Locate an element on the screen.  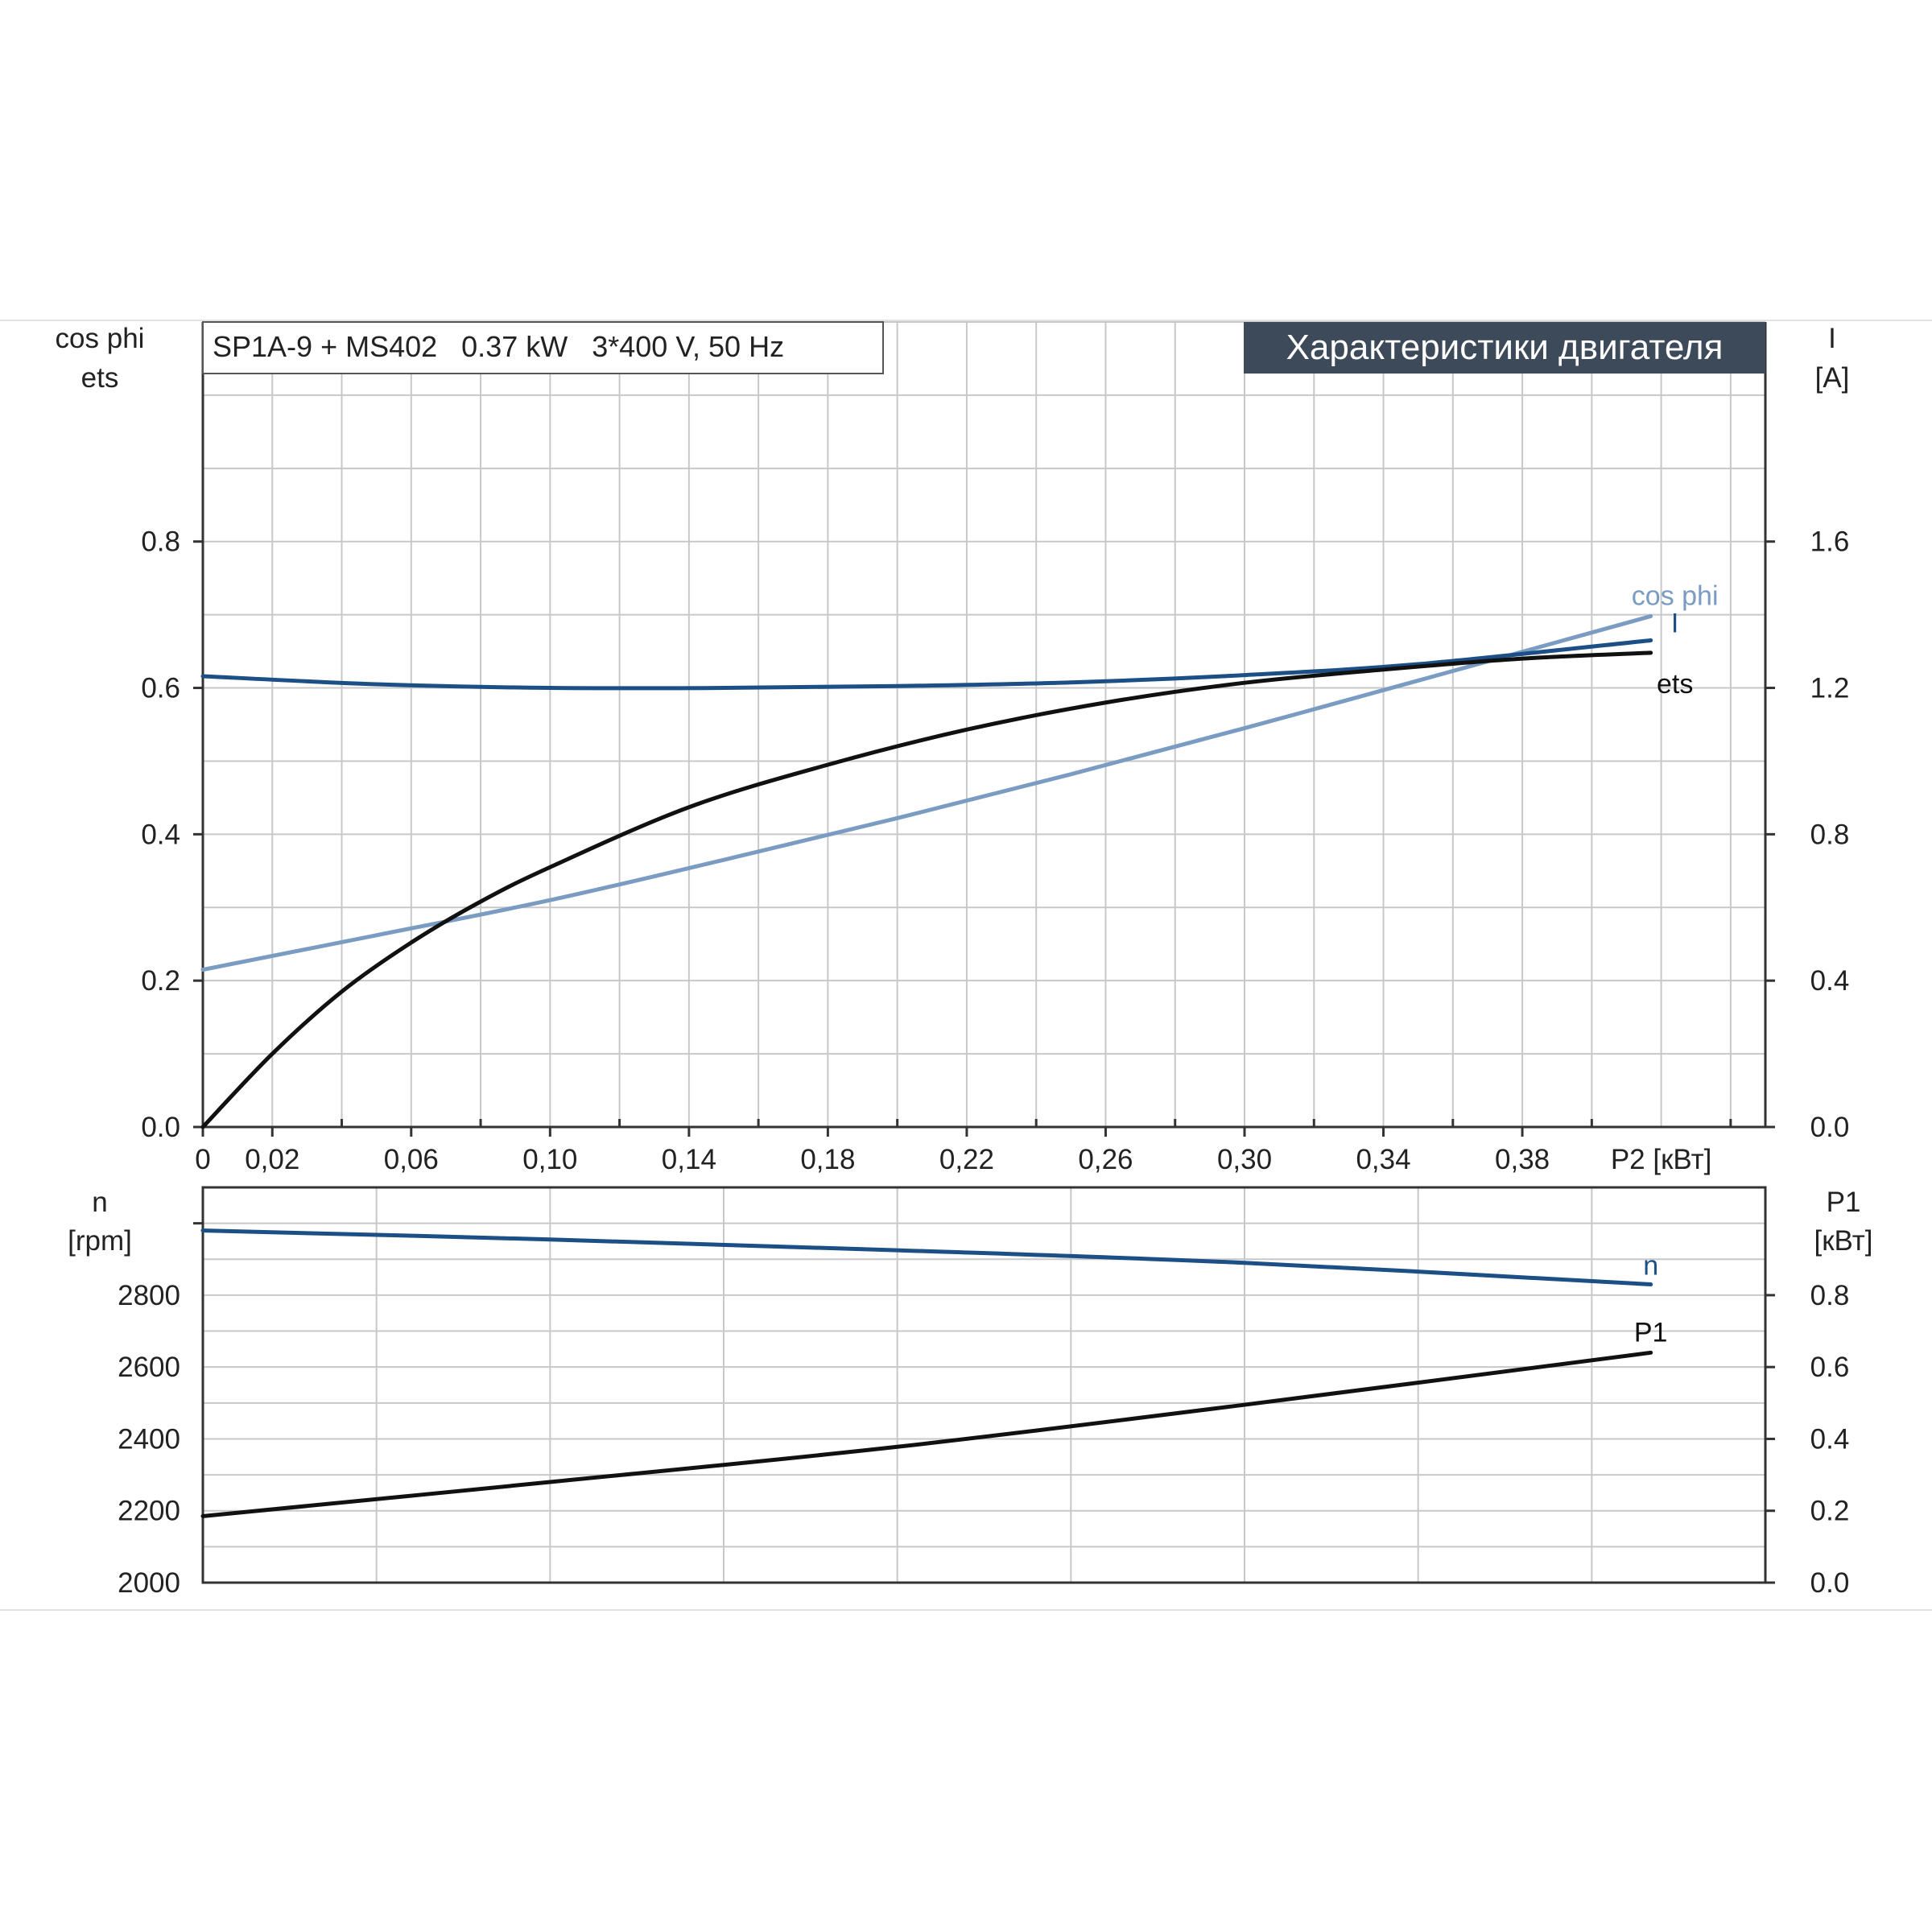
x-tick-label: 0,34 is located at coordinates (1383, 1159).